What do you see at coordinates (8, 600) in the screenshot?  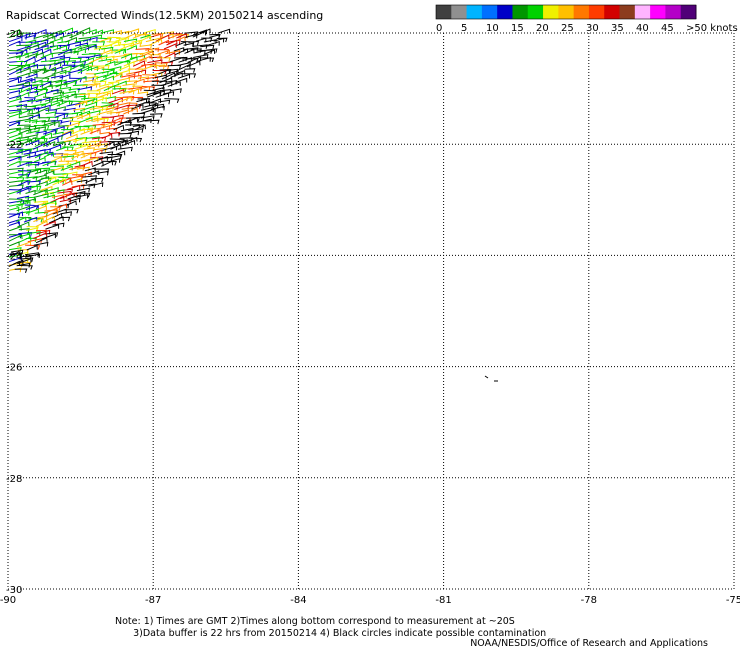 I see `longitude-tick-label: -90` at bounding box center [8, 600].